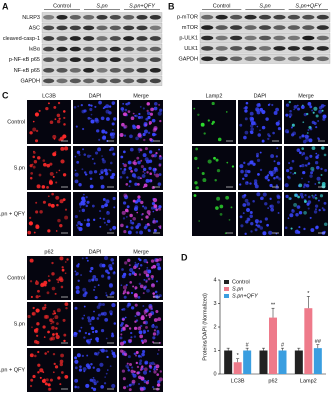 The image size is (332, 400). Describe the element at coordinates (48, 252) in the screenshot. I see `column-label: p62` at that location.